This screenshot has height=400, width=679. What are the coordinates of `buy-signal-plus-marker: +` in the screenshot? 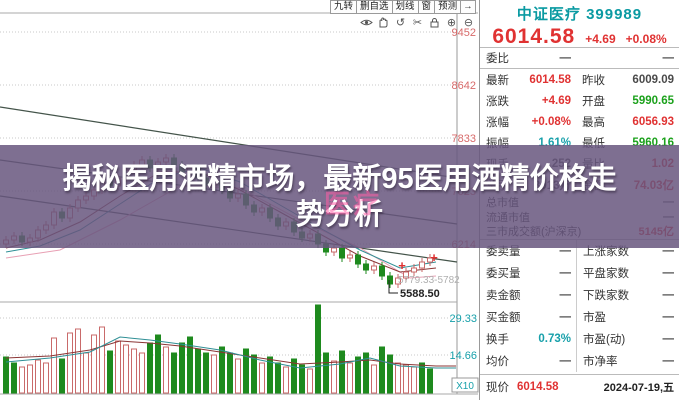 It's located at (434, 257).